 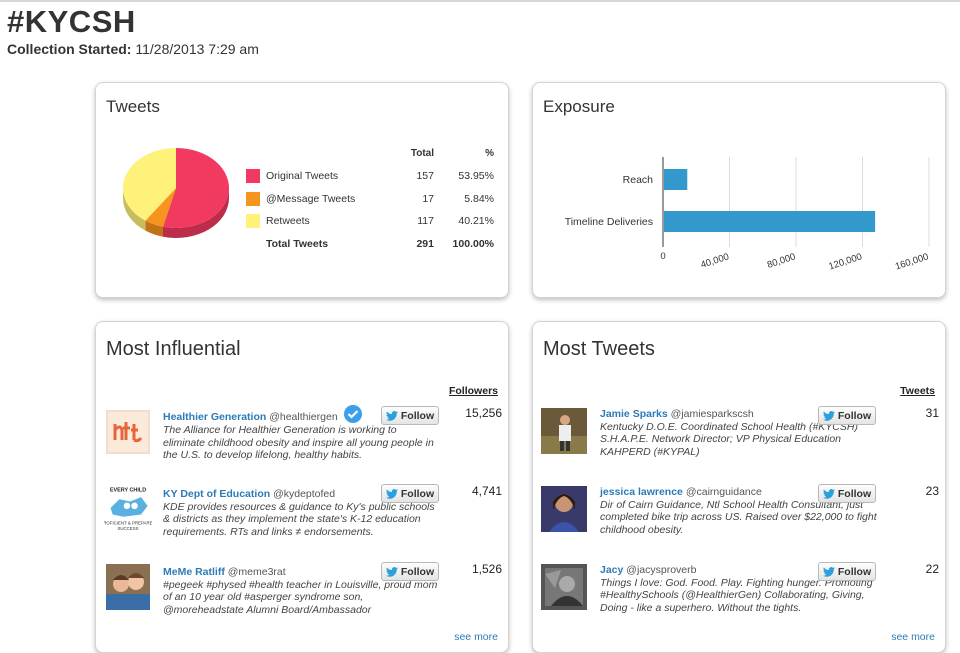 I want to click on tweets-row-retweets: Retweets 117 40.21%, so click(x=370, y=221).